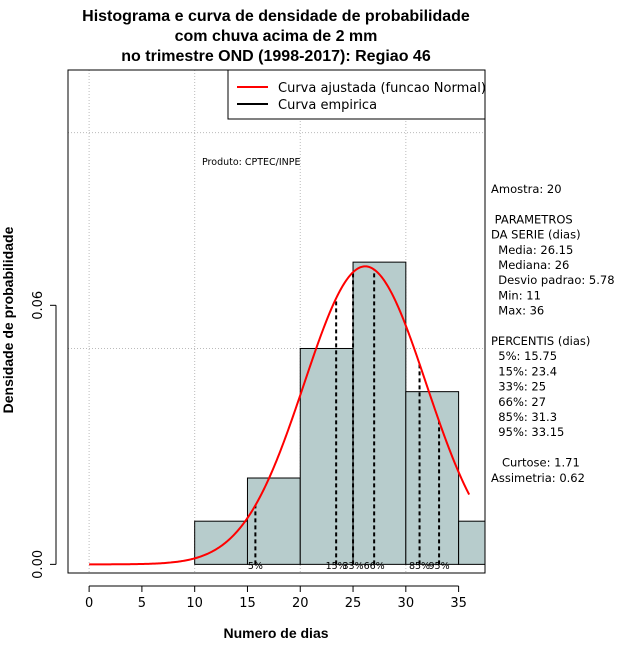  Describe the element at coordinates (8, 319) in the screenshot. I see `y-axis-label: Densidade de probabilidade` at that location.